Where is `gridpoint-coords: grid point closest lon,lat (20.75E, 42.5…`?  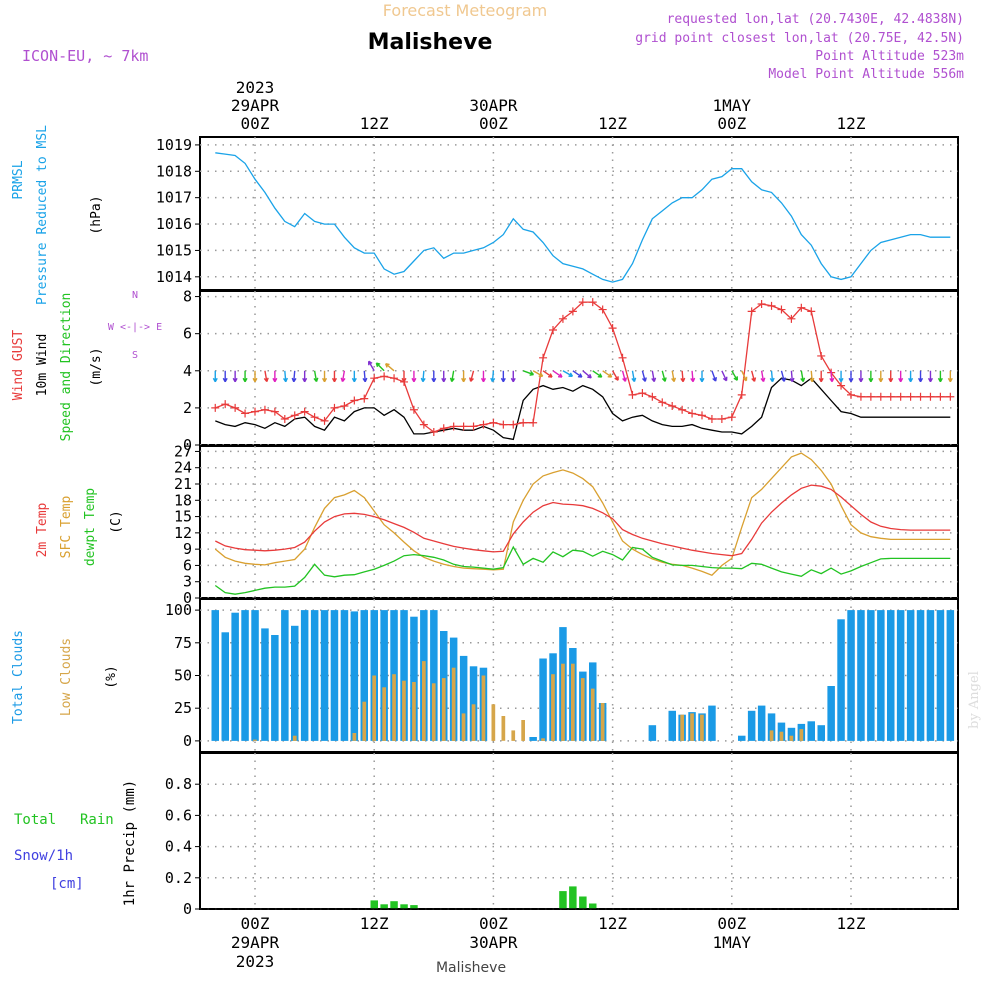 gridpoint-coords: grid point closest lon,lat (20.75E, 42.5… is located at coordinates (799, 38).